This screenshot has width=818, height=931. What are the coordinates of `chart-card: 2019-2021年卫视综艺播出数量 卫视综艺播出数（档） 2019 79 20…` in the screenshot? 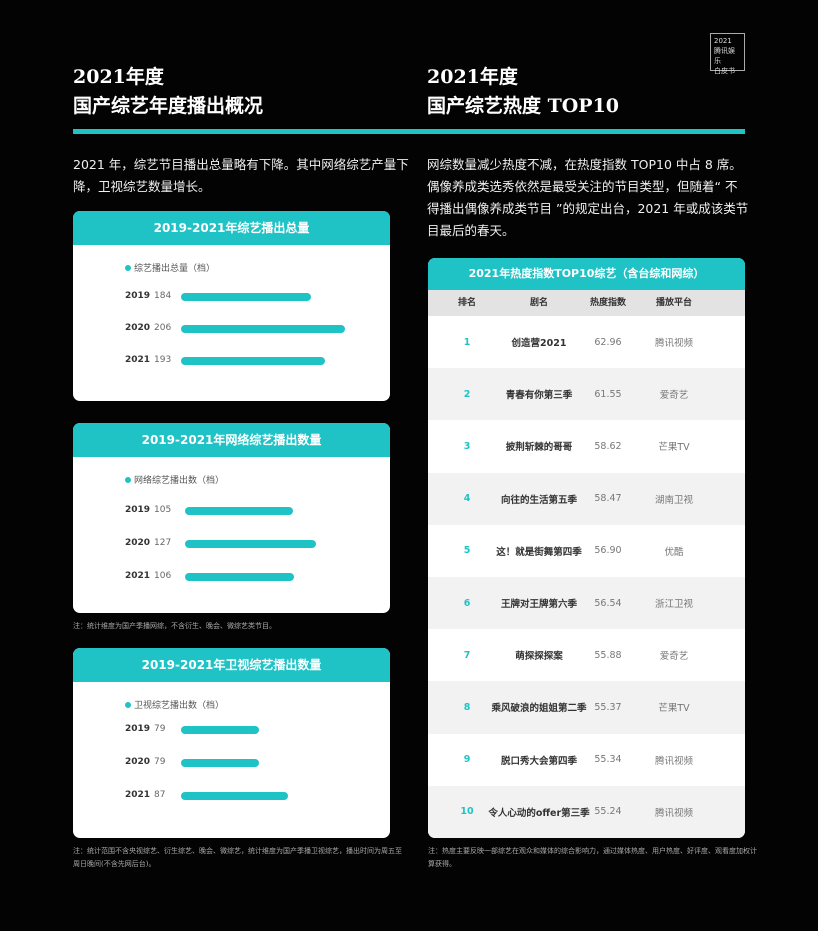 It's located at (231, 743).